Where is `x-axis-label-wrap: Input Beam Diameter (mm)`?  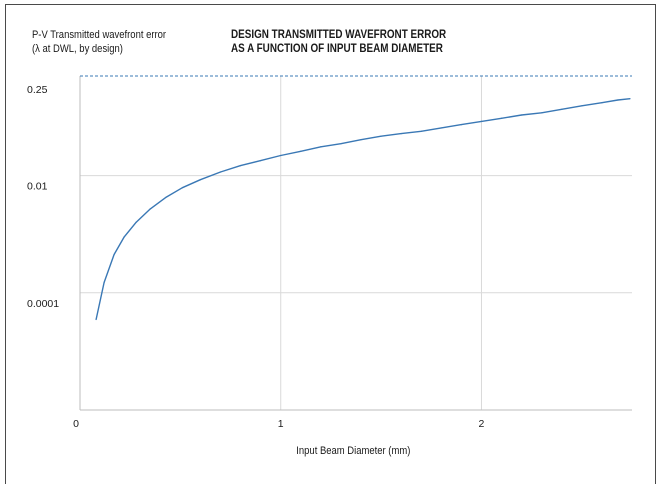 x-axis-label-wrap: Input Beam Diameter (mm) is located at coordinates (332, 451).